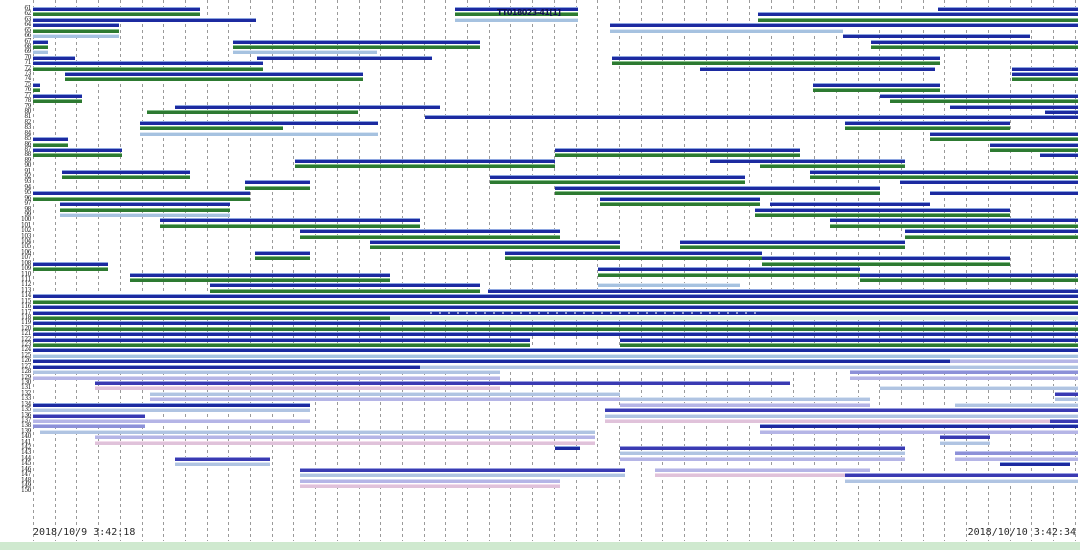 The image size is (1080, 550). I want to click on row-label: 75, so click(27, 84).